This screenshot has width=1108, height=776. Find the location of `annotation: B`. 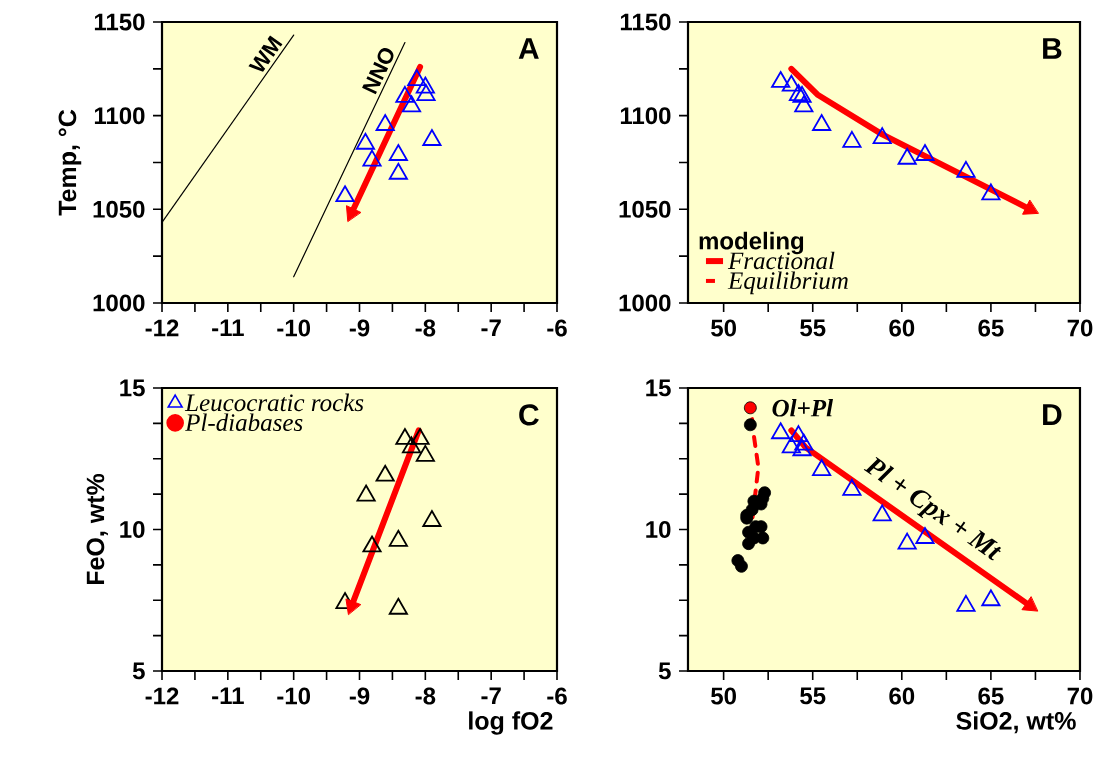

annotation: B is located at coordinates (1052, 48).